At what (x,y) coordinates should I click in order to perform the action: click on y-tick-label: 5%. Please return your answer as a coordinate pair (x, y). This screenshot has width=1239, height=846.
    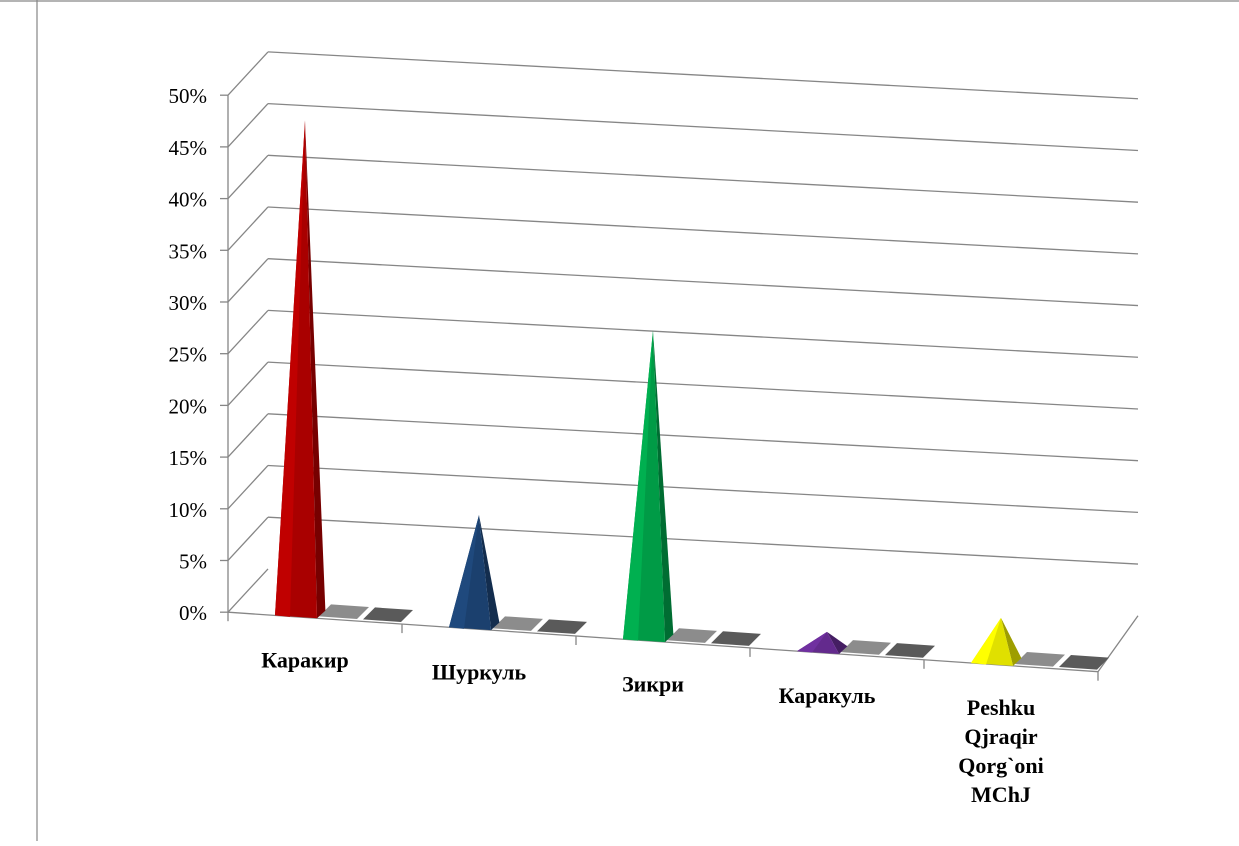
    Looking at the image, I should click on (193, 561).